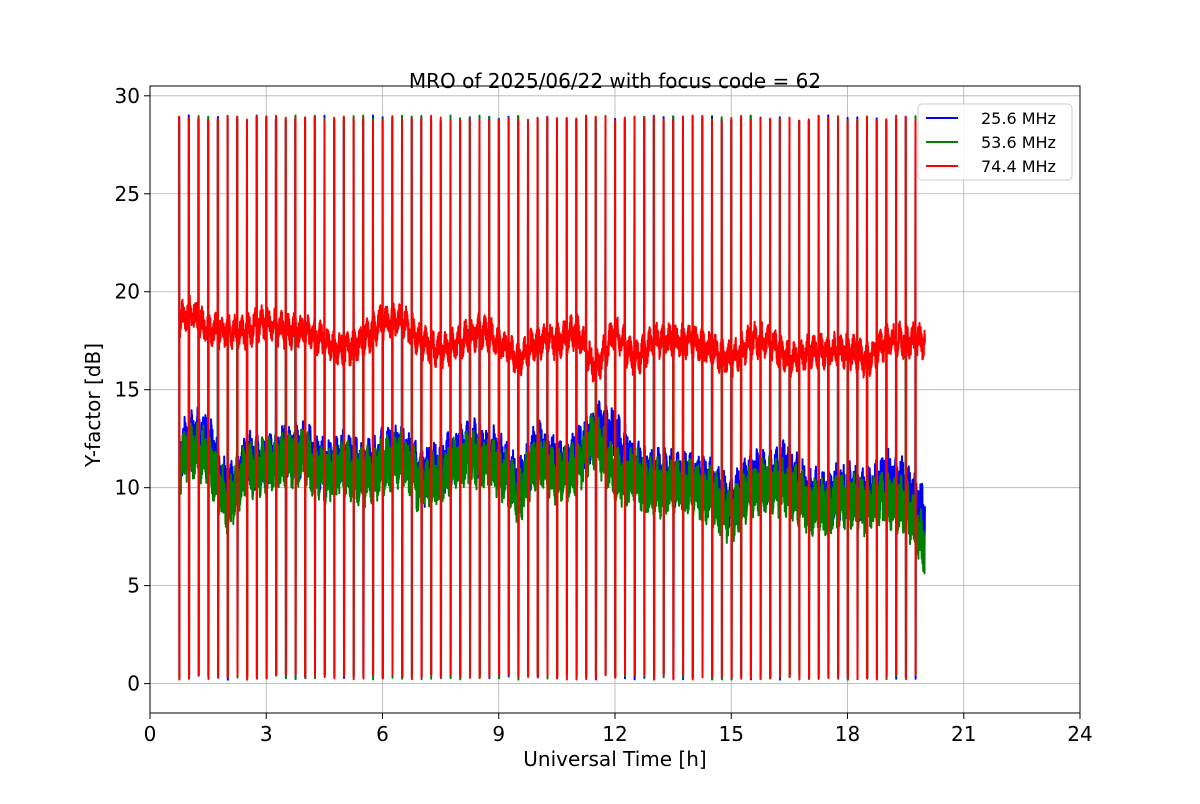 Image resolution: width=1200 pixels, height=804 pixels. What do you see at coordinates (614, 759) in the screenshot?
I see `x-axis-label: Universal Time [h]` at bounding box center [614, 759].